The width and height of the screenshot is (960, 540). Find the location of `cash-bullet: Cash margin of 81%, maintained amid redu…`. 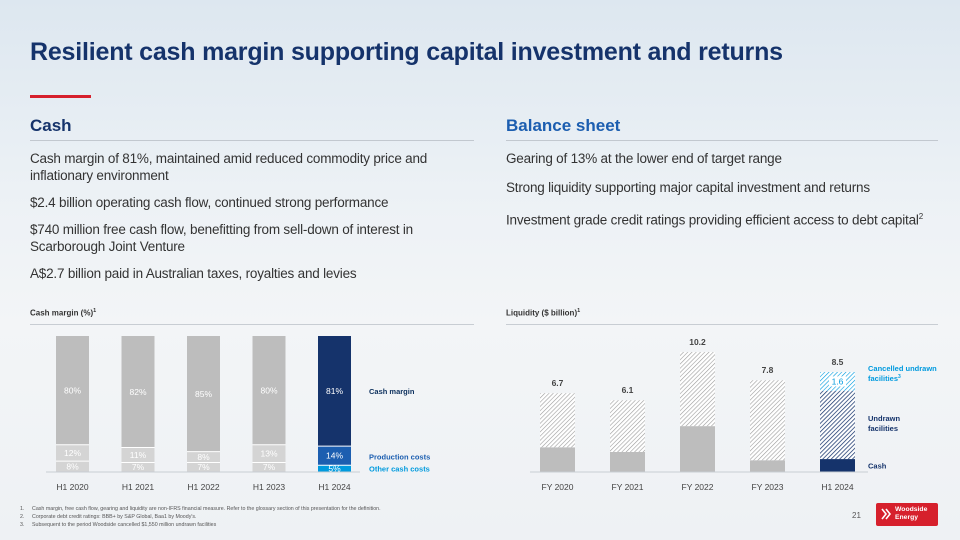

cash-bullet: Cash margin of 81%, maintained amid redu… is located at coordinates (229, 167).